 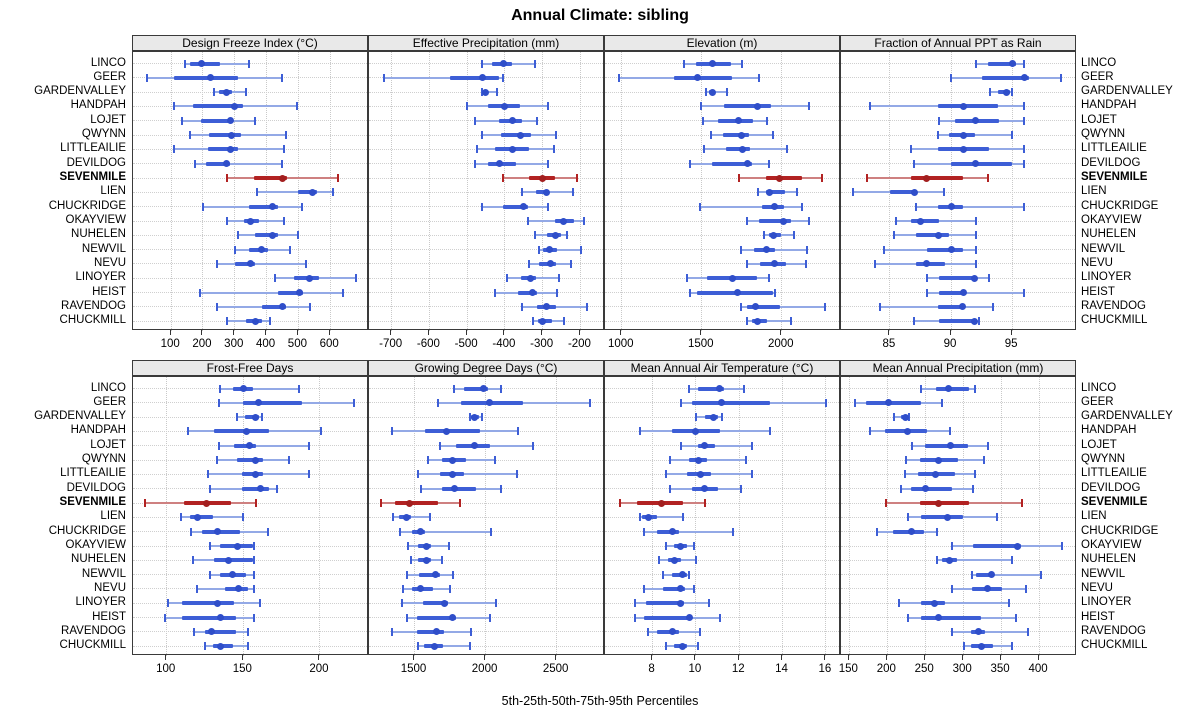 I want to click on x-tick-label: 14, so click(x=781, y=669).